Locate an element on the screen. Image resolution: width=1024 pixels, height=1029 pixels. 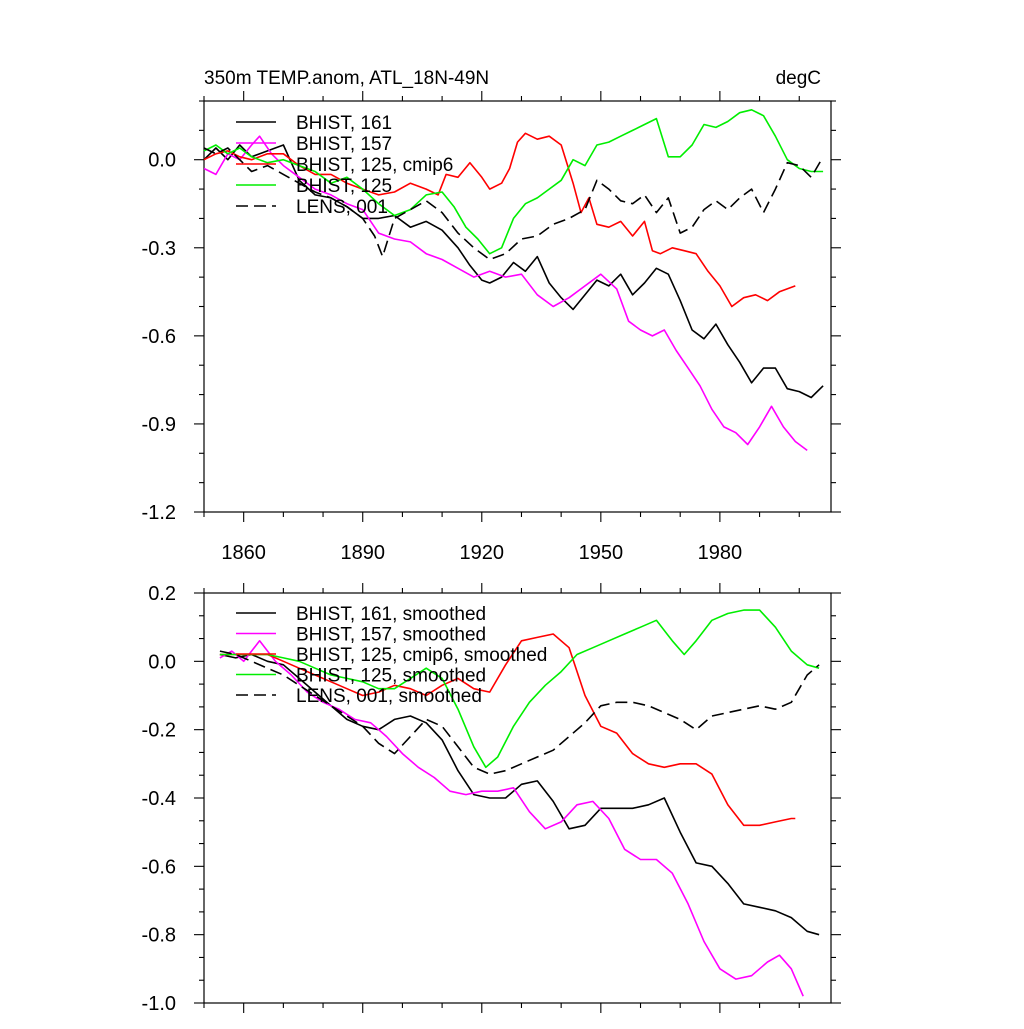
legend-label: BHIST, 157, smoothed is located at coordinates (391, 635).